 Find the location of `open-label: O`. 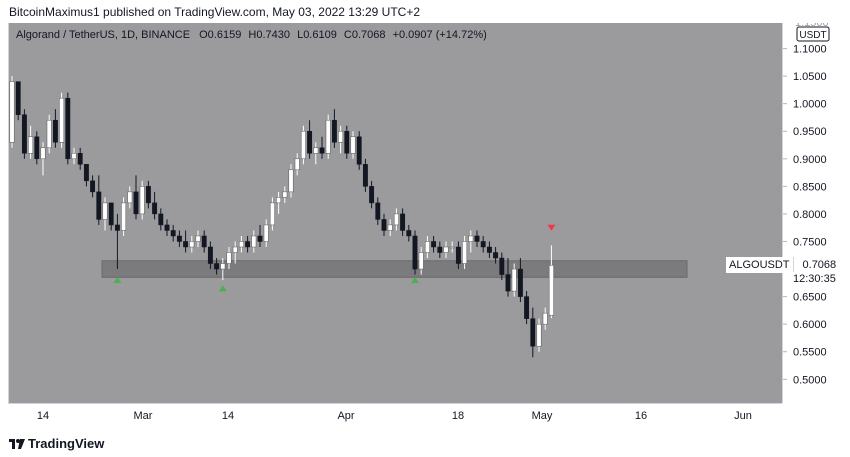

open-label: O is located at coordinates (203, 35).